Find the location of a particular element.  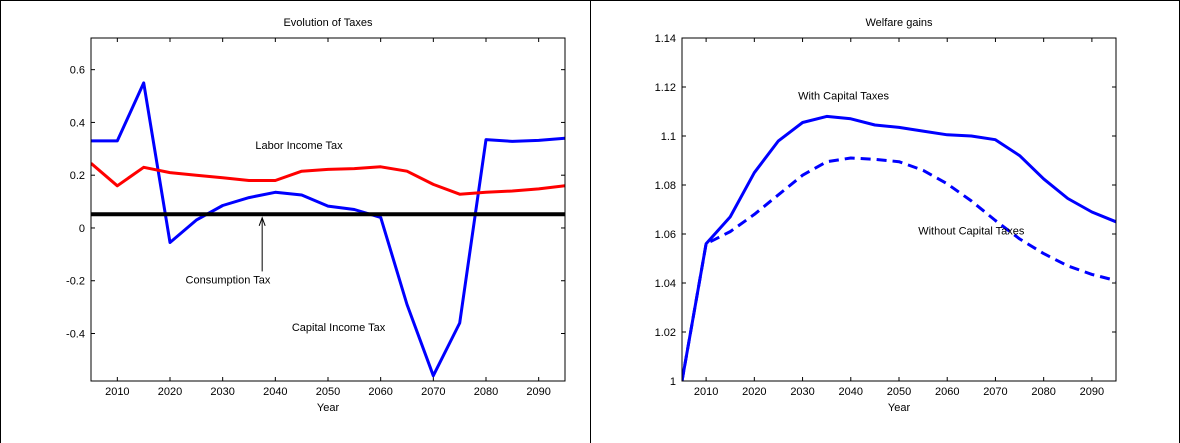

y-tick-label: 0.6 is located at coordinates (77, 71).